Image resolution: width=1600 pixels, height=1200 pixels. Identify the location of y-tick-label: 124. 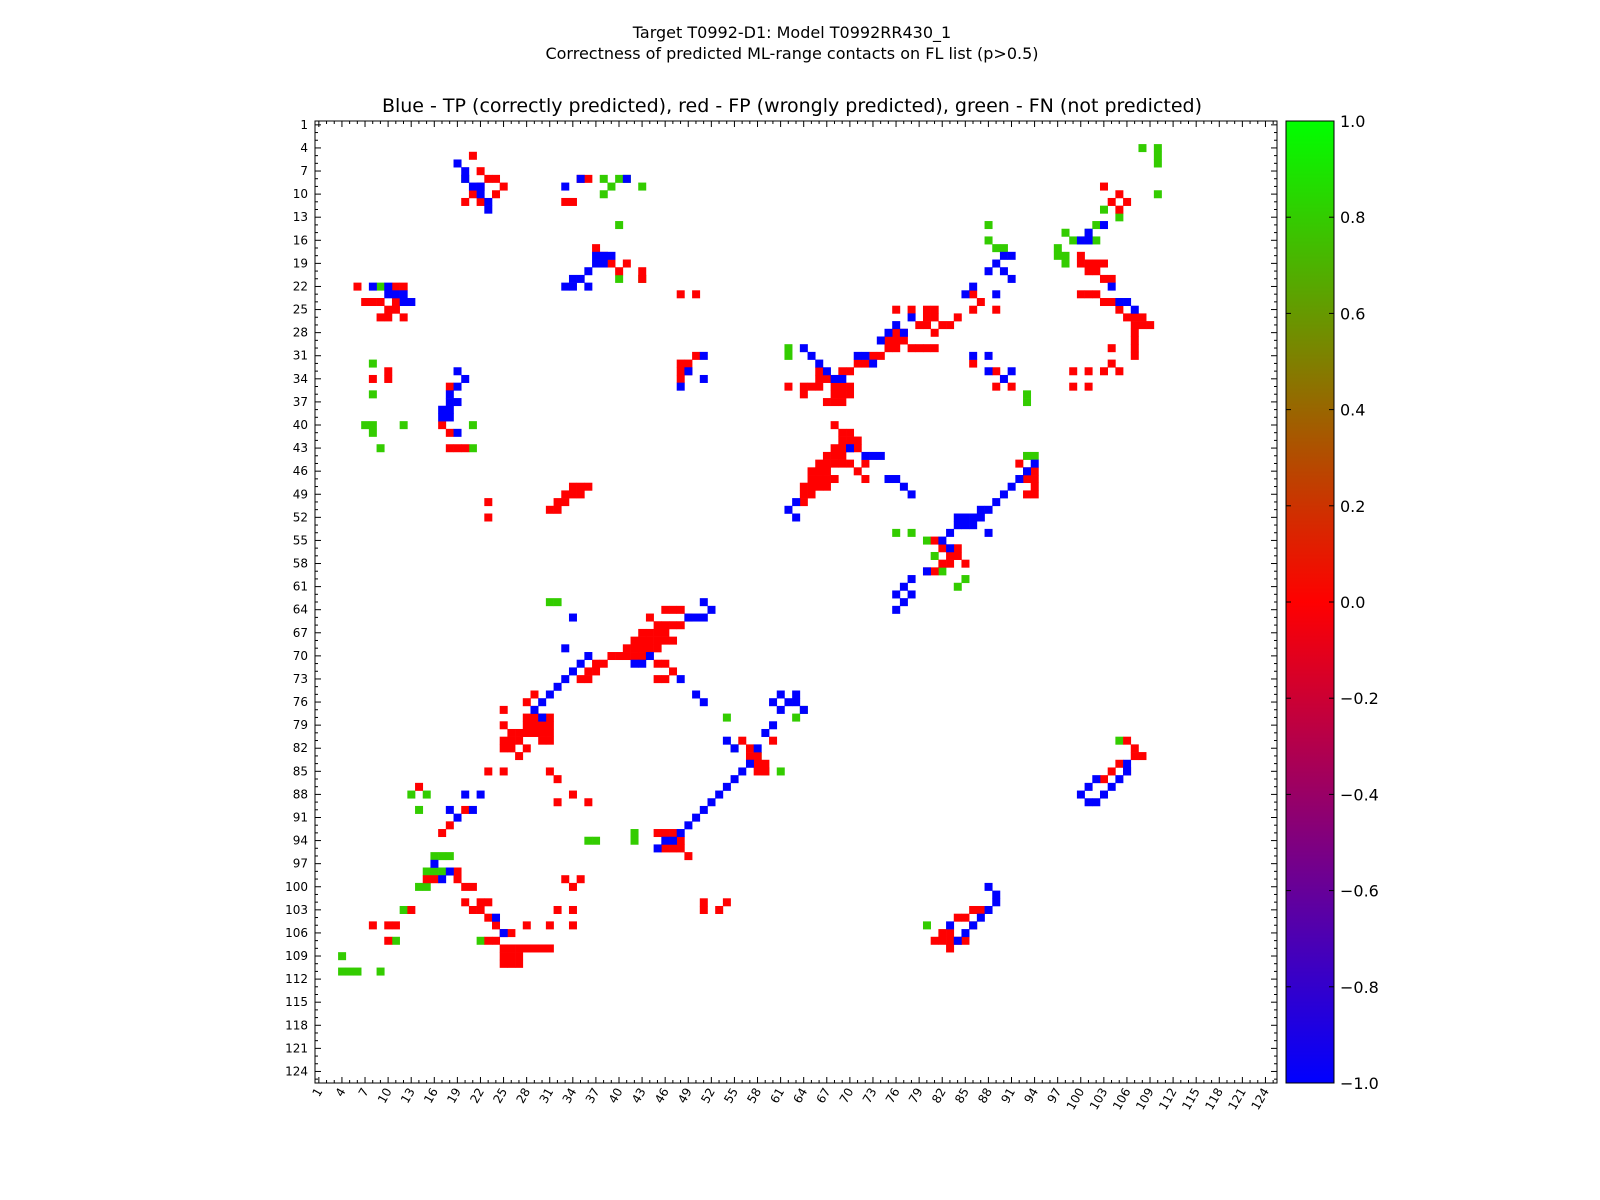
(296, 1071).